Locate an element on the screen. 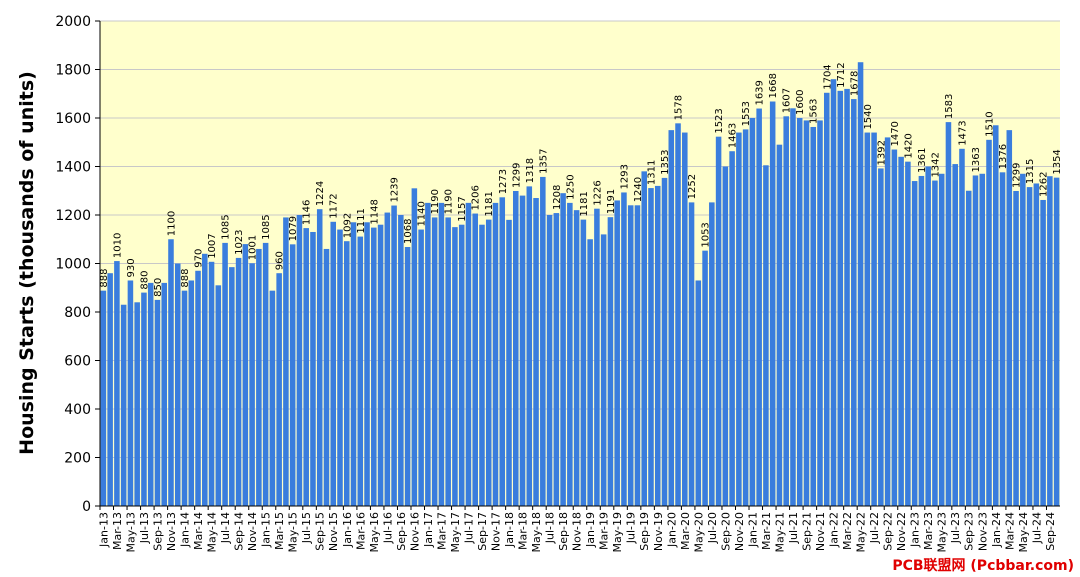 This screenshot has width=1080, height=577. data-label: 1001 is located at coordinates (253, 247).